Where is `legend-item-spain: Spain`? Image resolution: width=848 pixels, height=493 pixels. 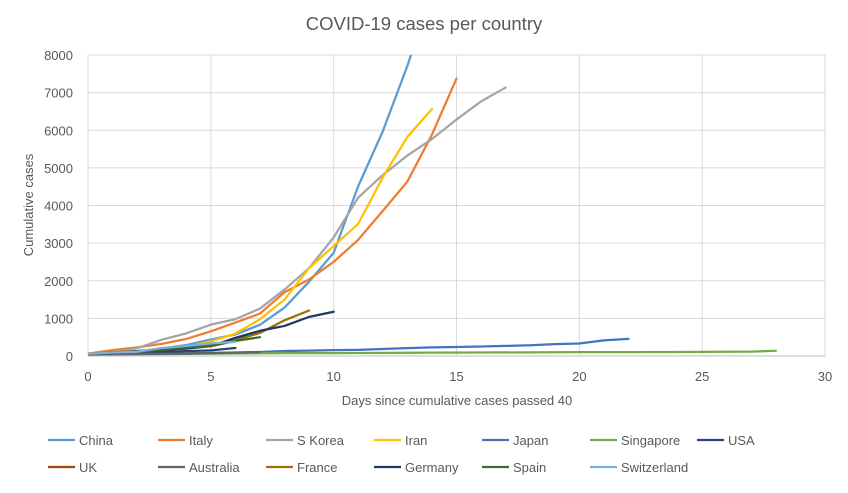 legend-item-spain: Spain is located at coordinates (514, 467).